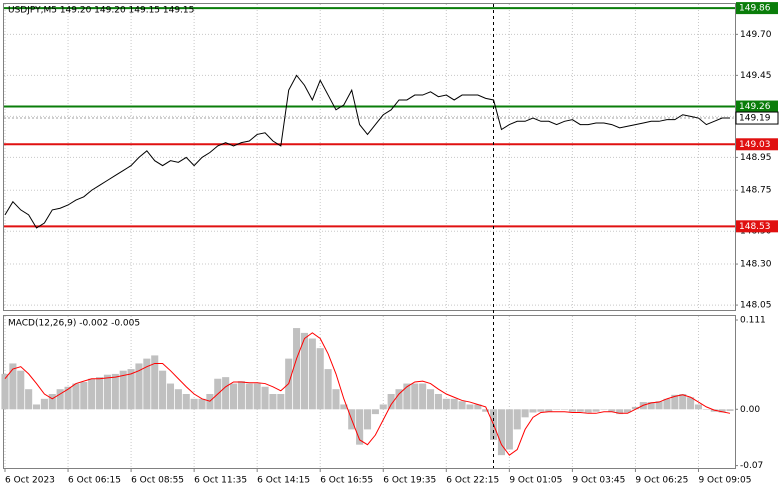  I want to click on y-tick-label: 149.70, so click(756, 35).